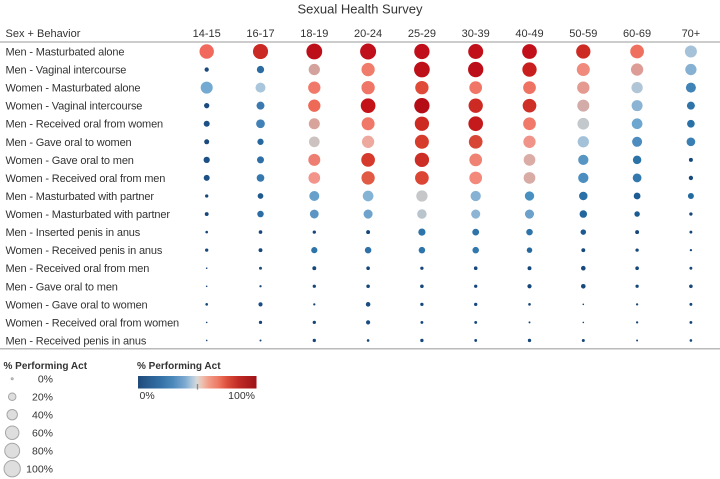 This screenshot has width=720, height=479. I want to click on svg-text: Women - Vaginal intercourse, so click(74, 107).